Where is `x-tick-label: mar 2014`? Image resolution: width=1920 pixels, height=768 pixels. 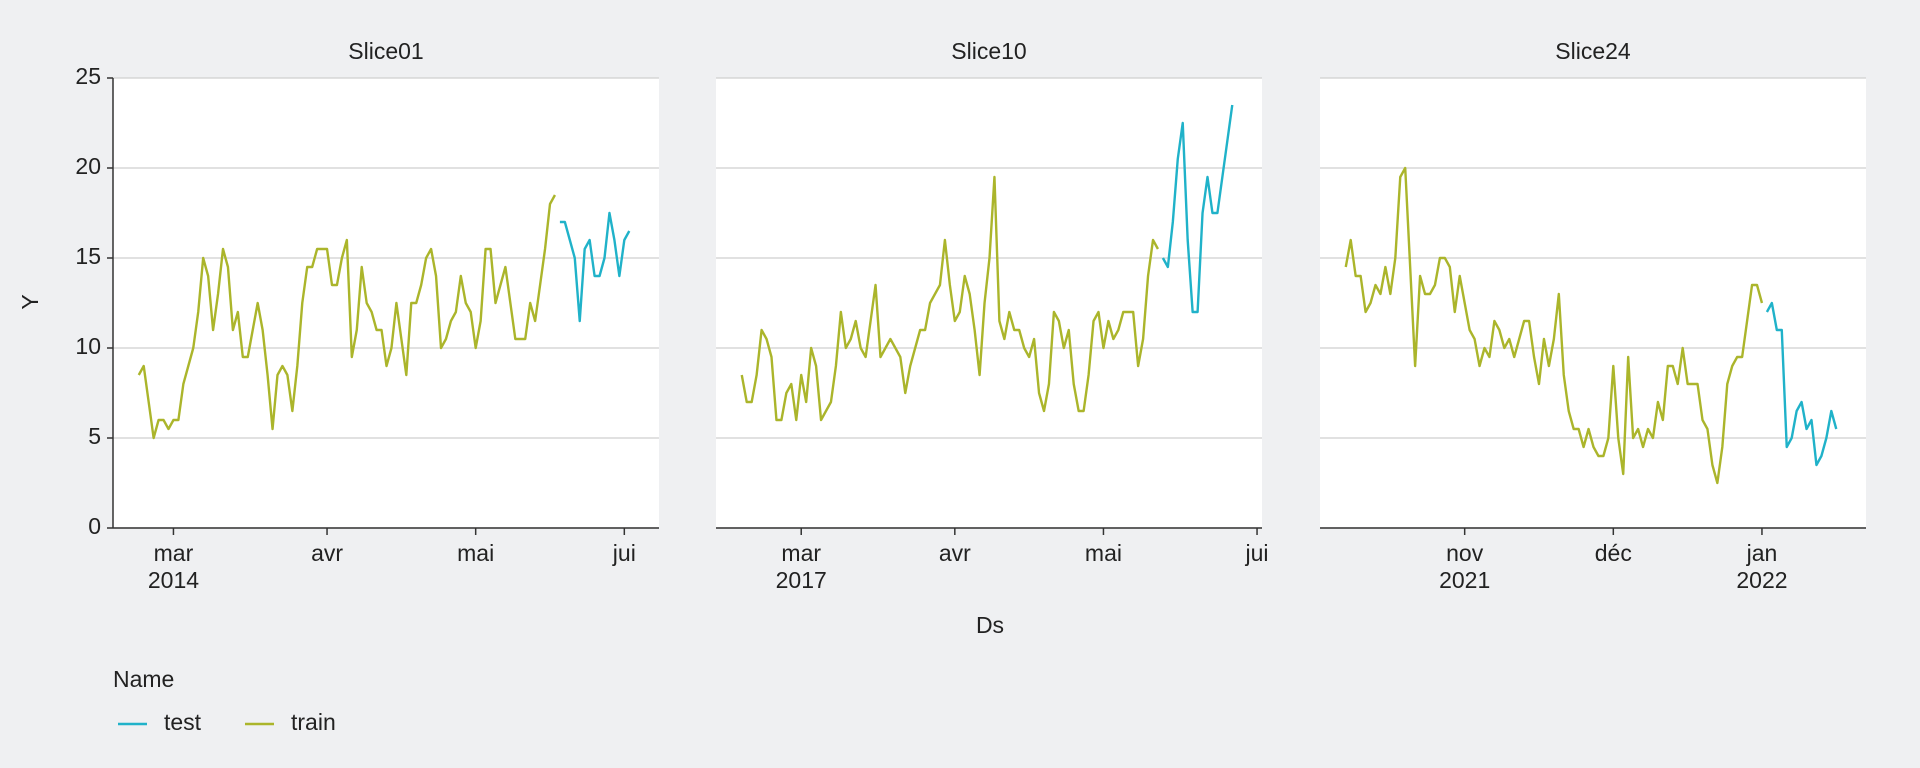
x-tick-label: mar 2014 is located at coordinates (173, 566).